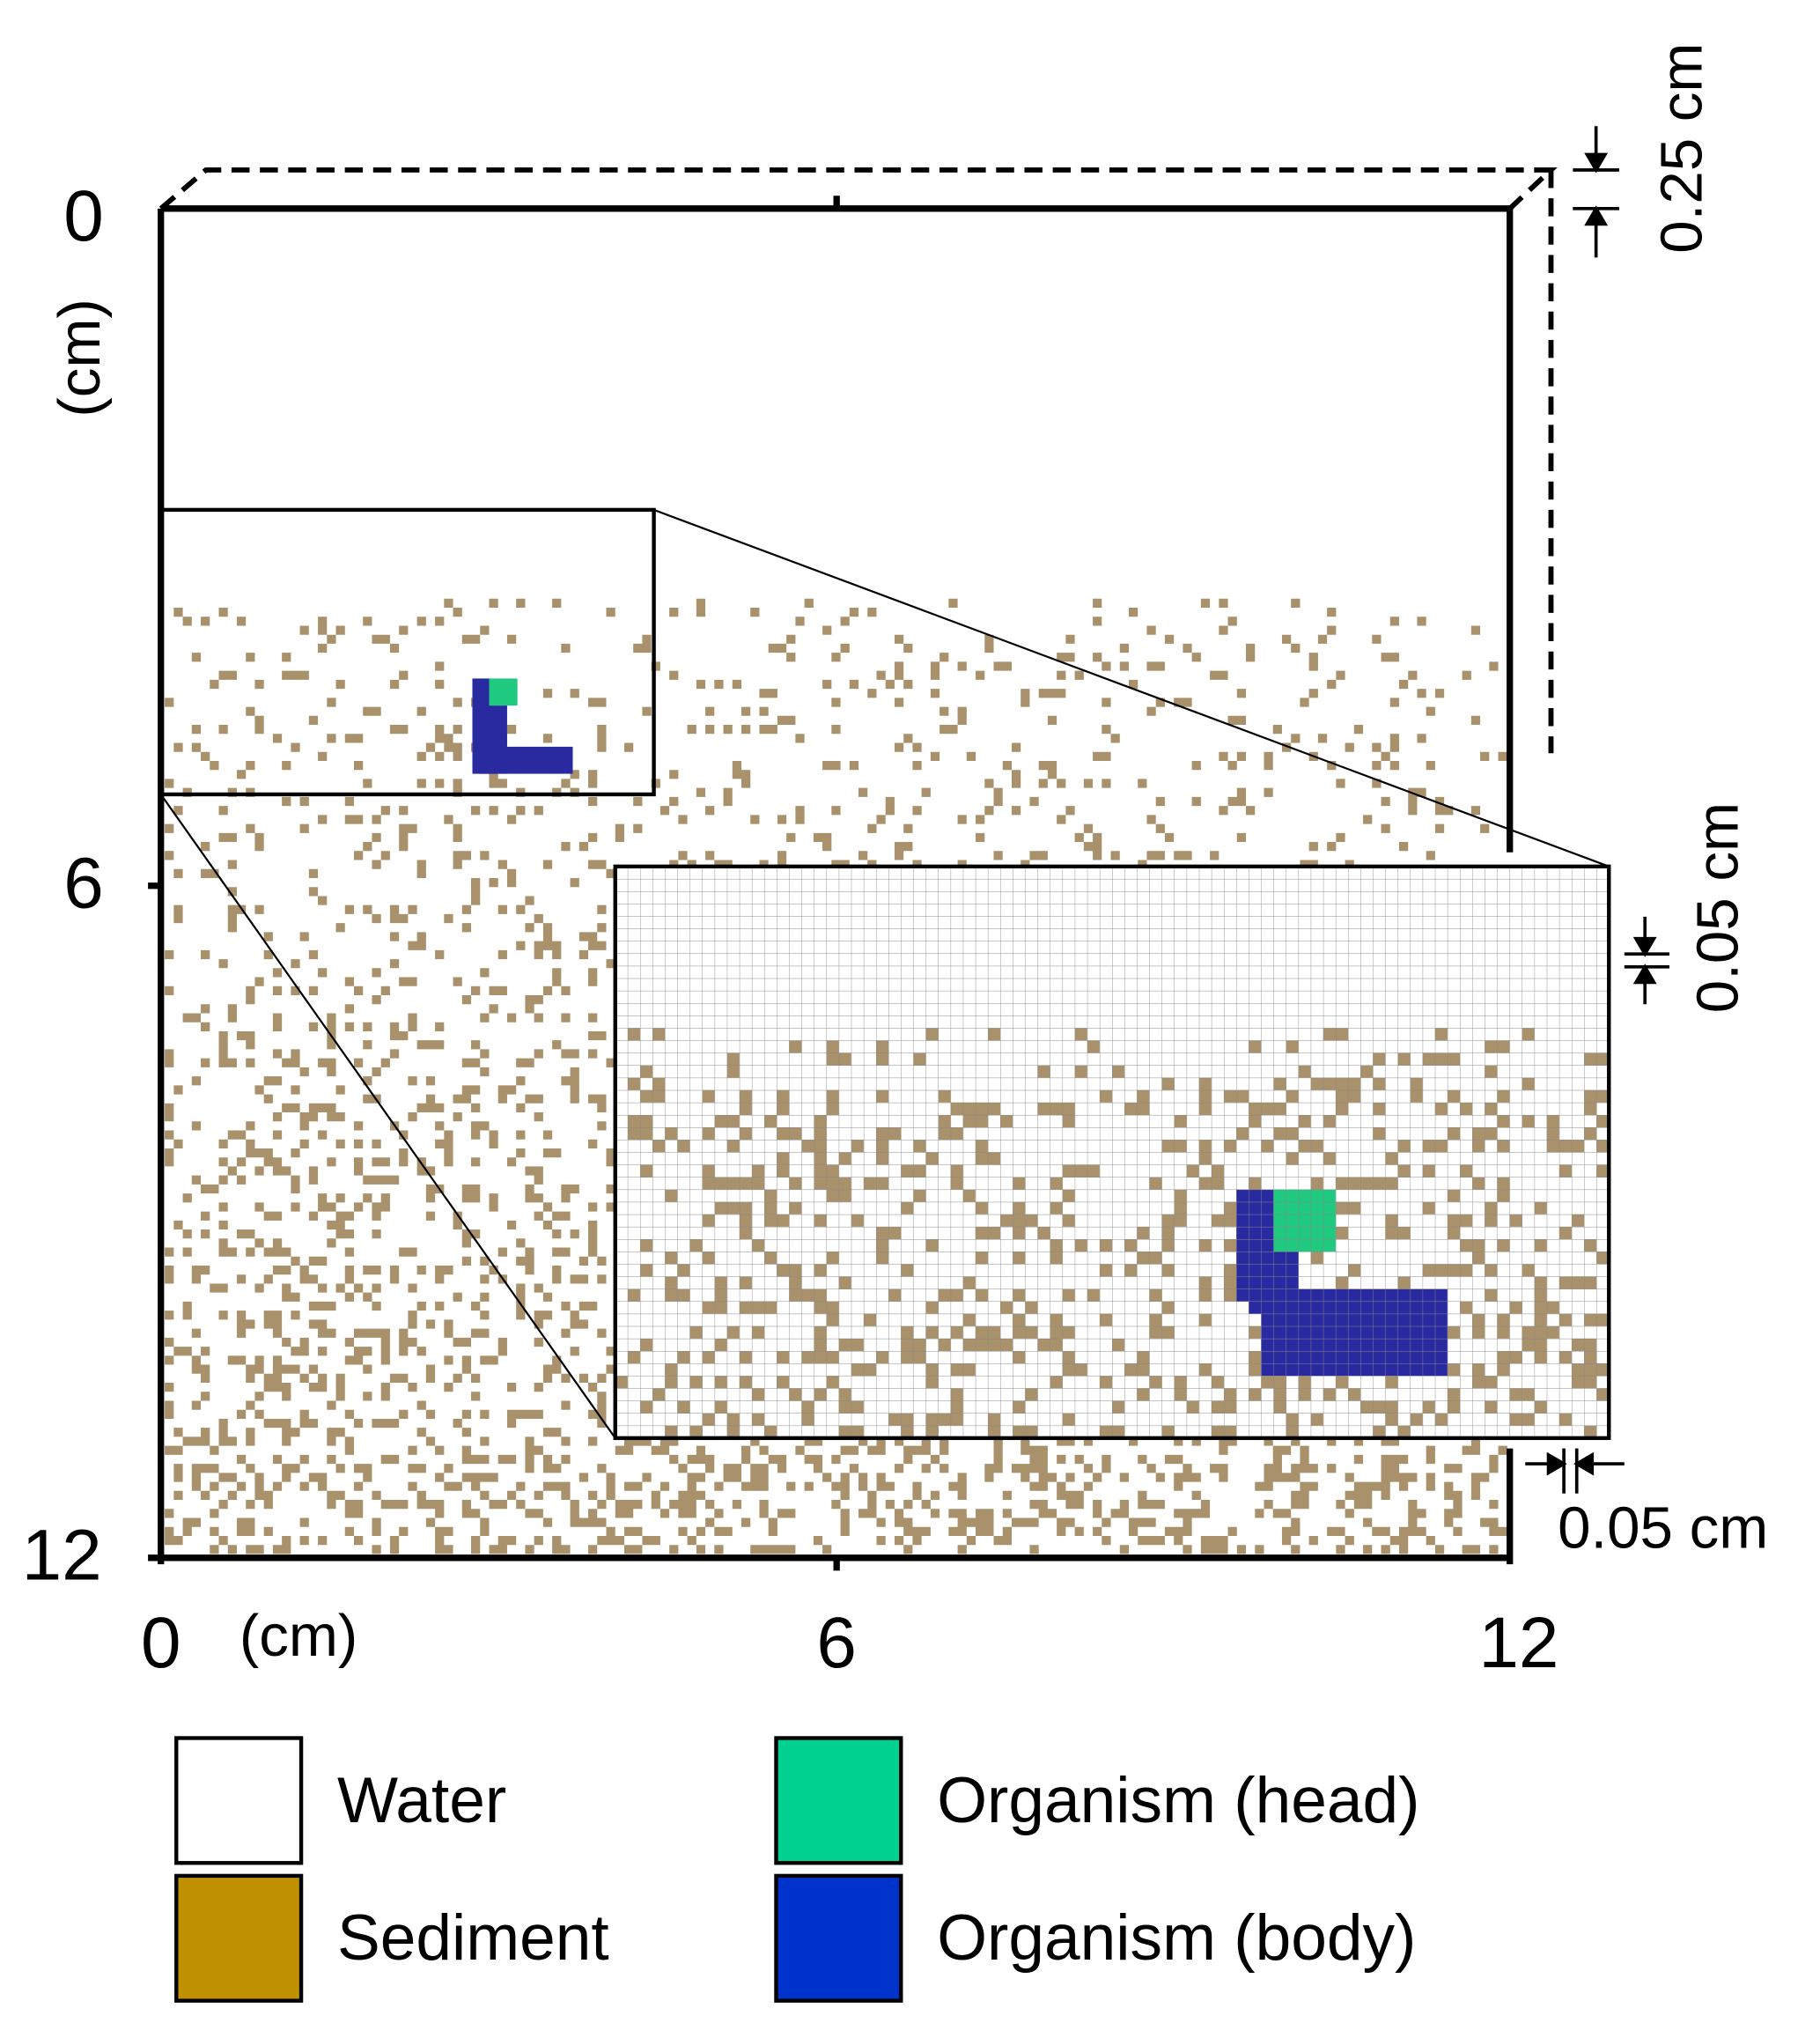 This screenshot has width=1820, height=2023. I want to click on y-tick-label: 0, so click(83, 216).